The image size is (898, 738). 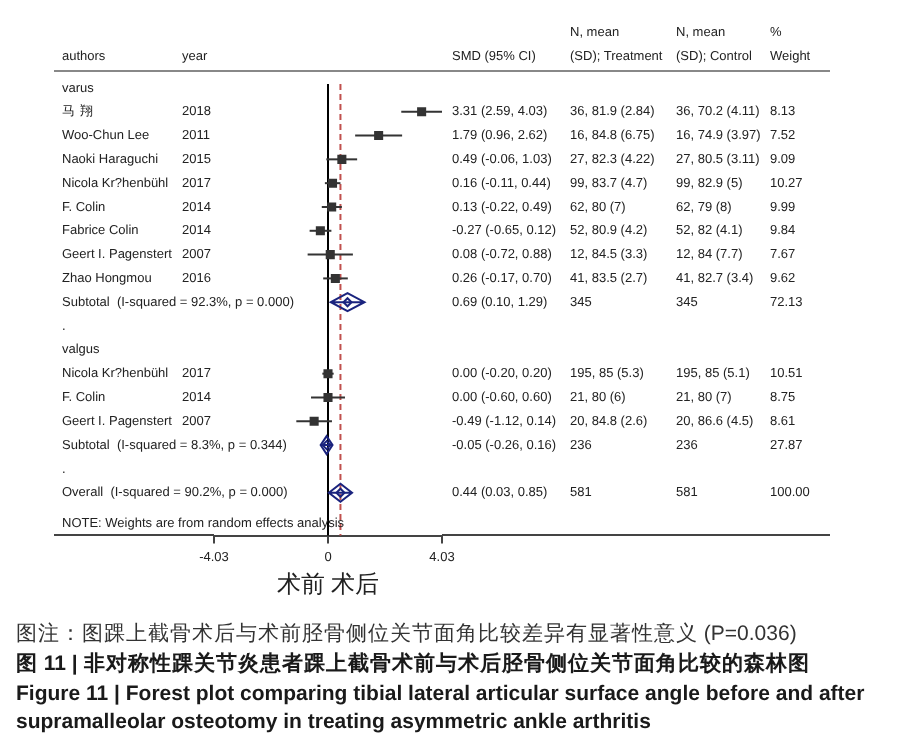 What do you see at coordinates (414, 664) in the screenshot?
I see `caption: 图 11 | 非对称性踝关节炎患者踝上截骨术前与术后胫骨侧位关节面角比较的森林图` at bounding box center [414, 664].